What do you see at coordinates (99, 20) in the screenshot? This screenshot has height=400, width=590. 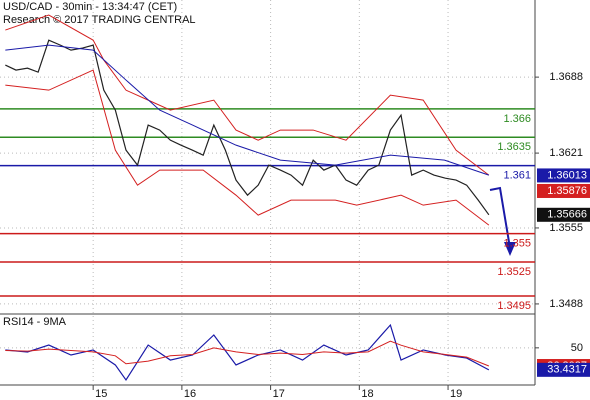 I see `chart-subtitle: Research © 2017 TRADING CENTRAL` at bounding box center [99, 20].